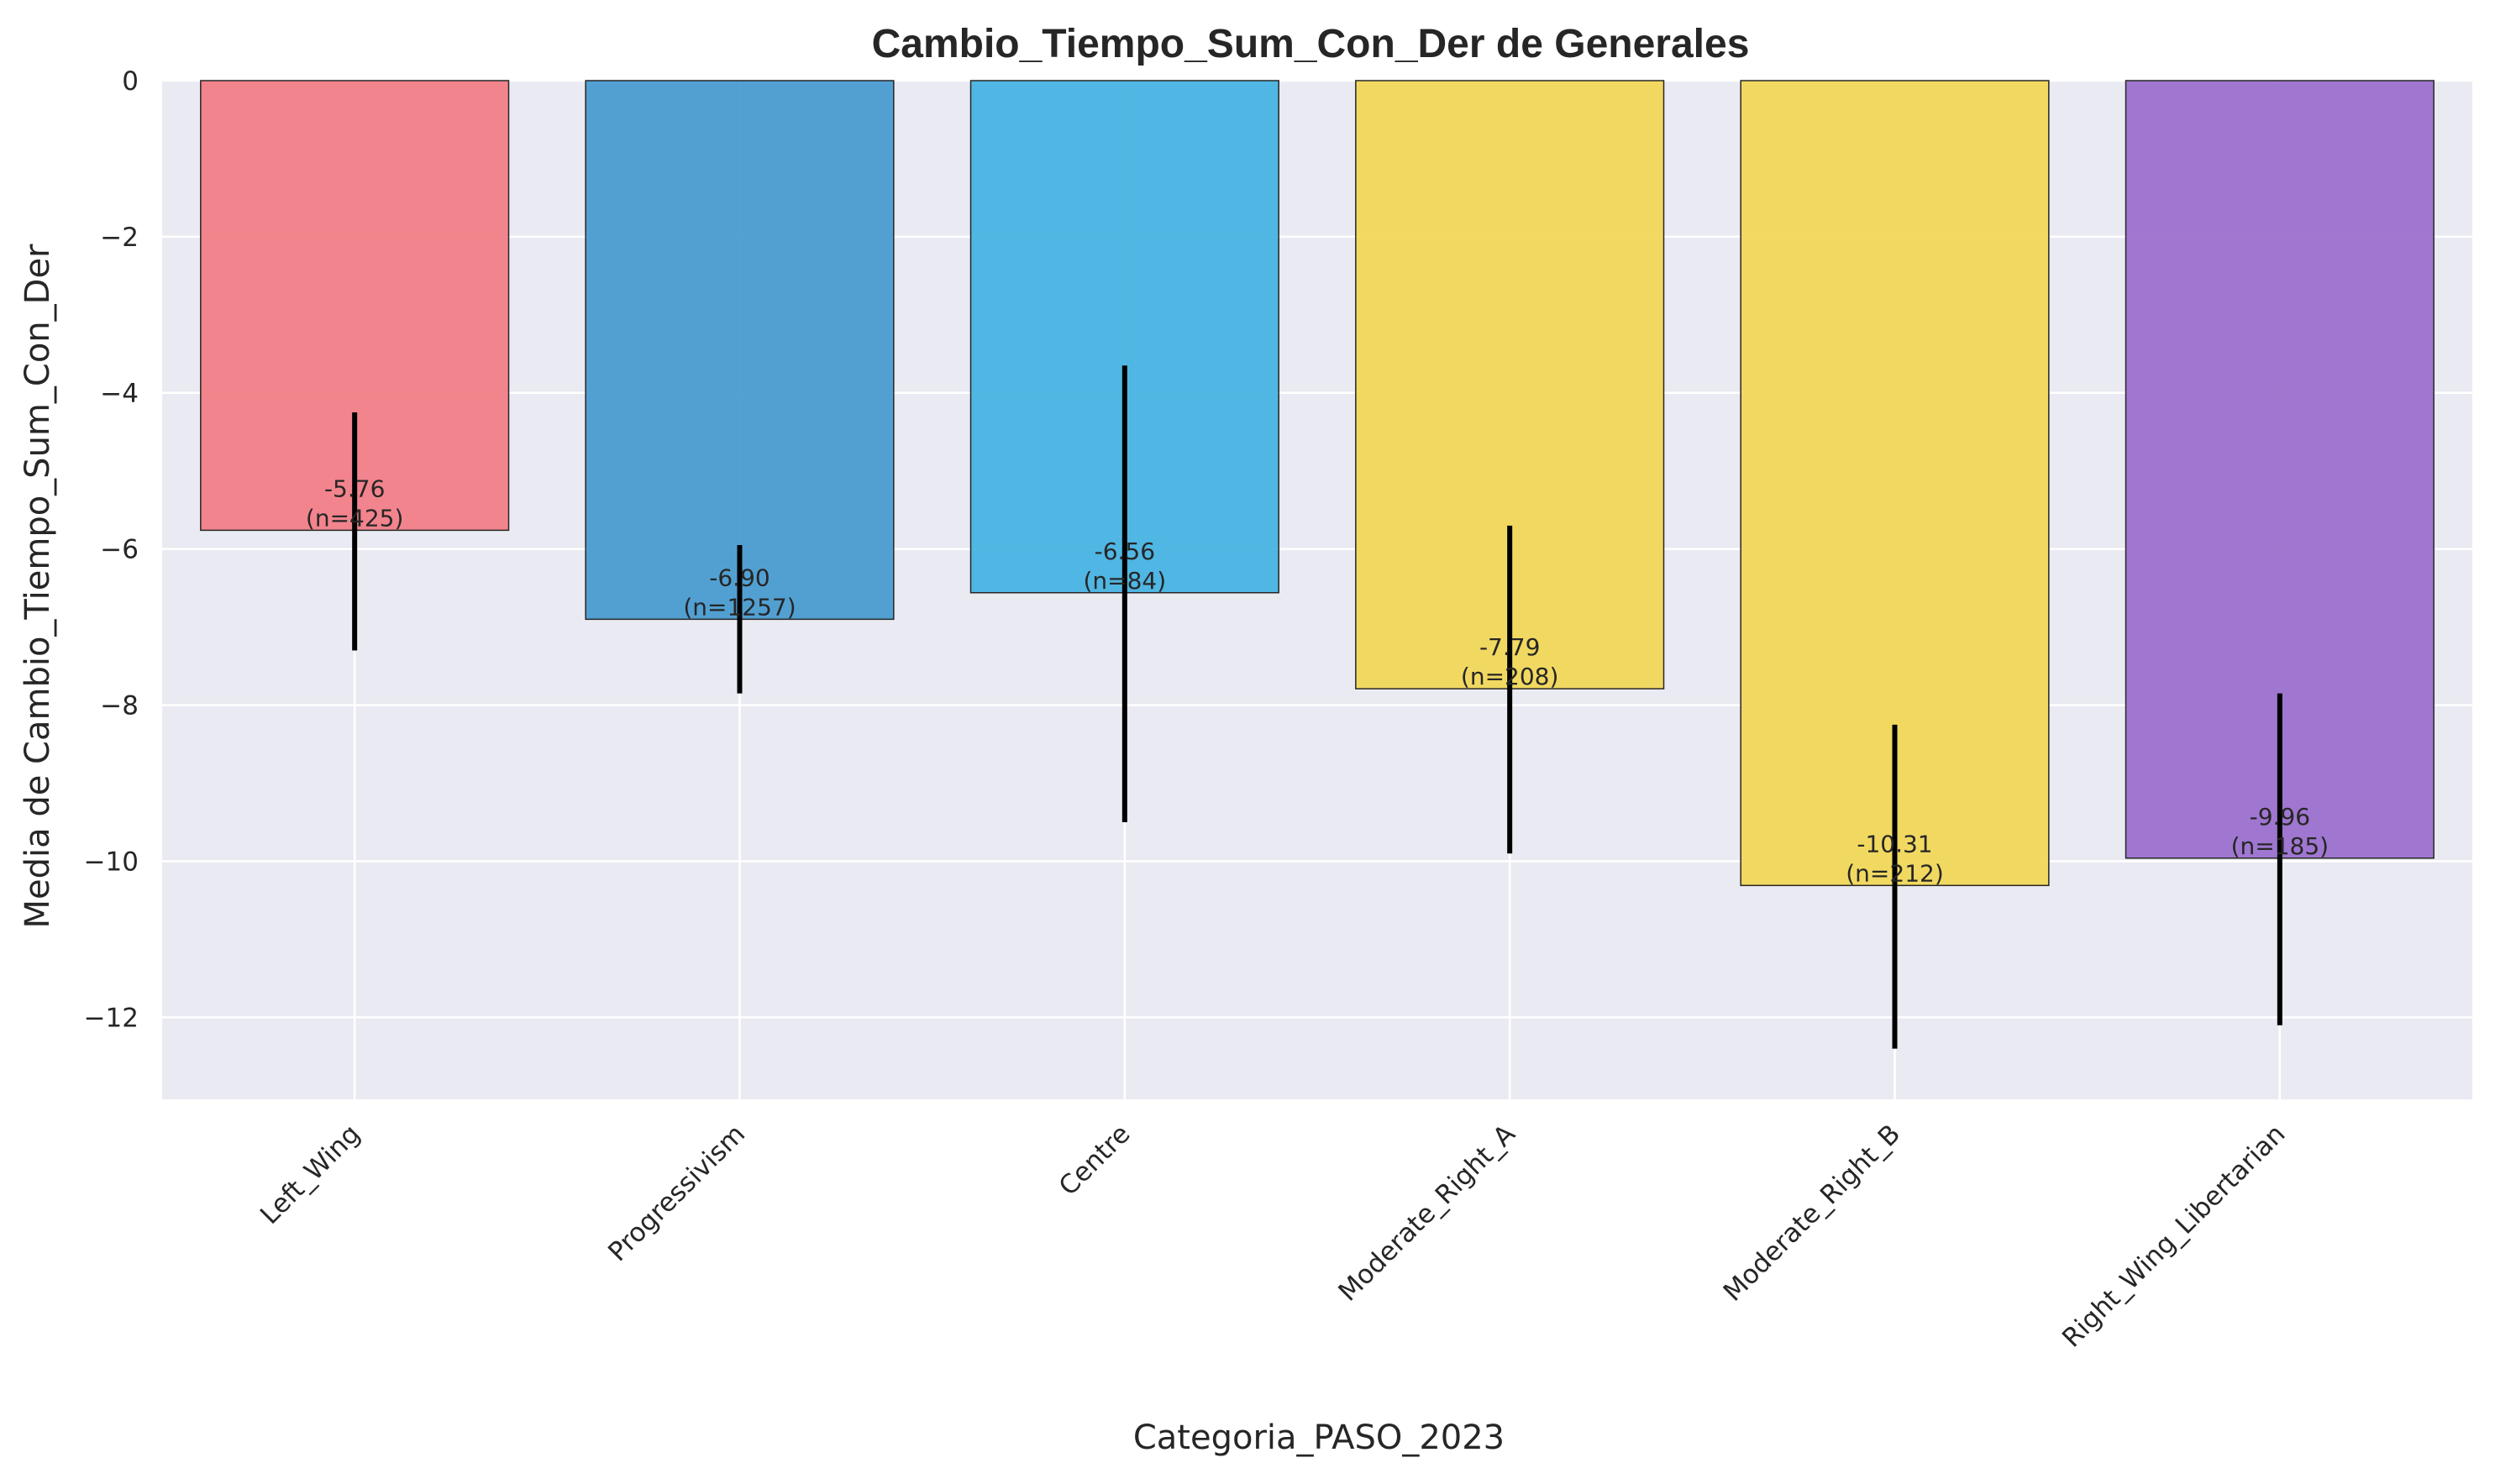 This screenshot has height=1484, width=2495. What do you see at coordinates (1509, 647) in the screenshot?
I see `value-label: -7.79` at bounding box center [1509, 647].